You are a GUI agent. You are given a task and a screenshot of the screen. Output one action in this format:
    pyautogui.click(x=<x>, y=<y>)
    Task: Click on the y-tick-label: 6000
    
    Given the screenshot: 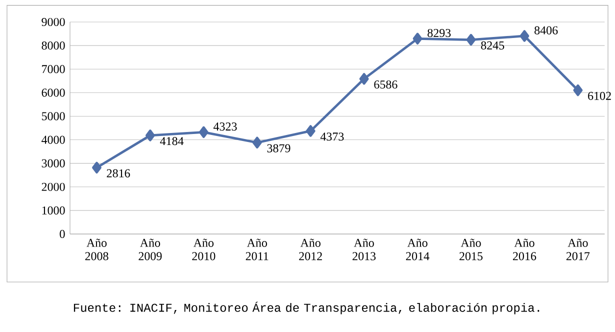 What is the action you would take?
    pyautogui.click(x=53, y=92)
    